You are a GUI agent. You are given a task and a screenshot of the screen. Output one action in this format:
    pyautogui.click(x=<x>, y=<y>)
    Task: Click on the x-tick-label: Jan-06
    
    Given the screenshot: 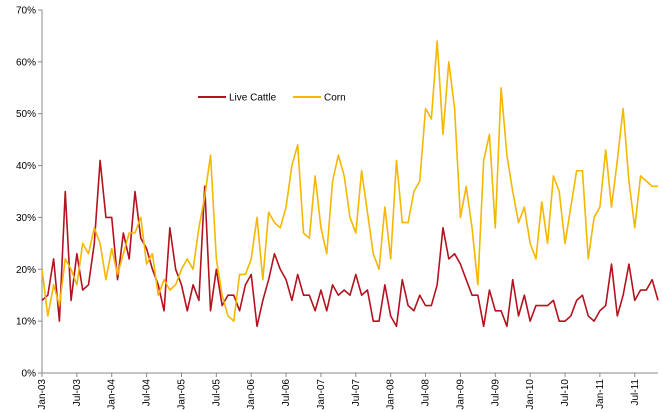 What is the action you would take?
    pyautogui.click(x=251, y=394)
    